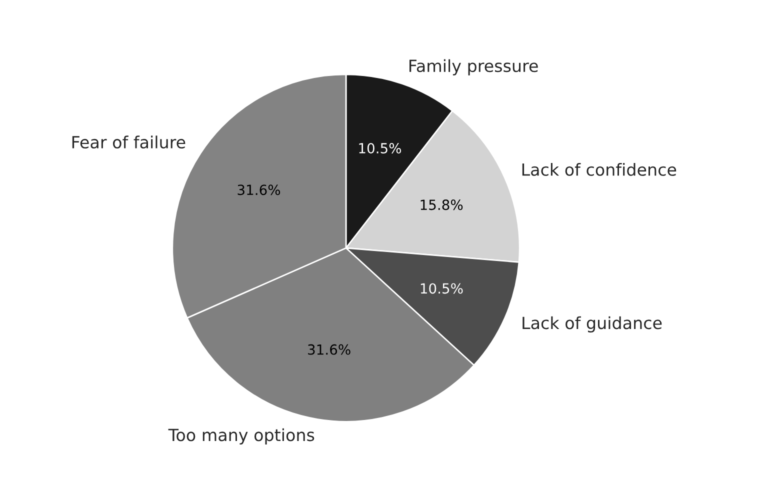 Image resolution: width=763 pixels, height=496 pixels. What do you see at coordinates (241, 436) in the screenshot?
I see `slice-label: Too many options` at bounding box center [241, 436].